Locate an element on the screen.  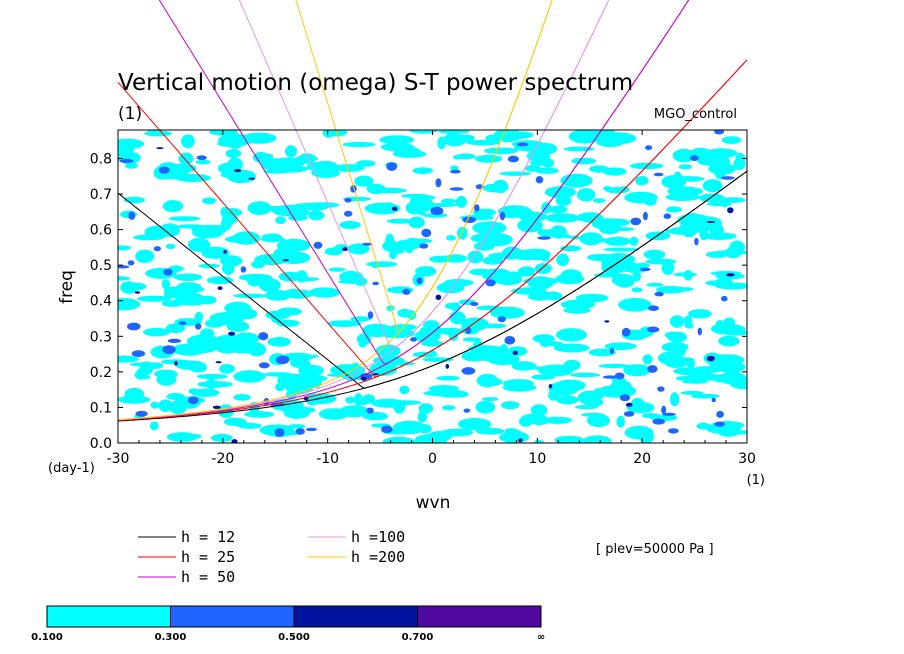
legend-label: h = 50 is located at coordinates (208, 577).